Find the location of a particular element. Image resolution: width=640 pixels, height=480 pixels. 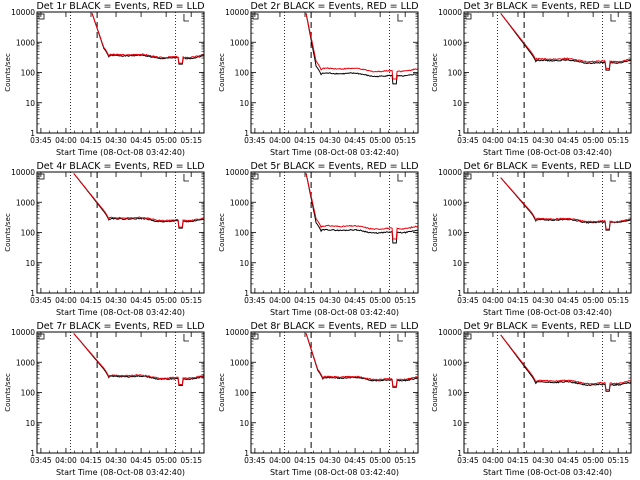

panel-title: Det 9r BLACK = Events, RED = LLD is located at coordinates (547, 326).